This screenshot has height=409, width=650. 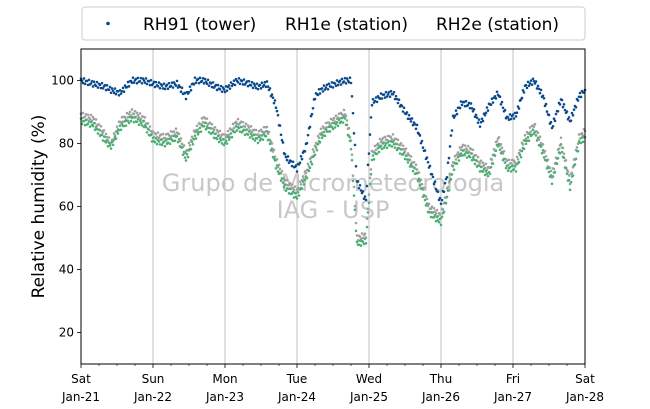 What do you see at coordinates (66, 333) in the screenshot?
I see `y-tick-label: 20` at bounding box center [66, 333].